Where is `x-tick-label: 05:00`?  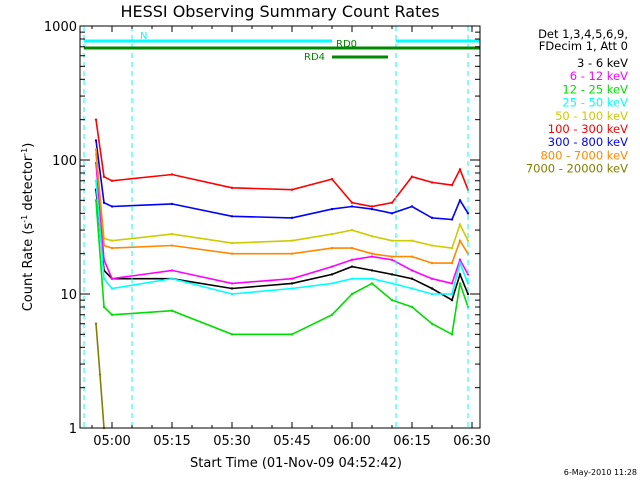 x-tick-label: 05:00 is located at coordinates (111, 441).